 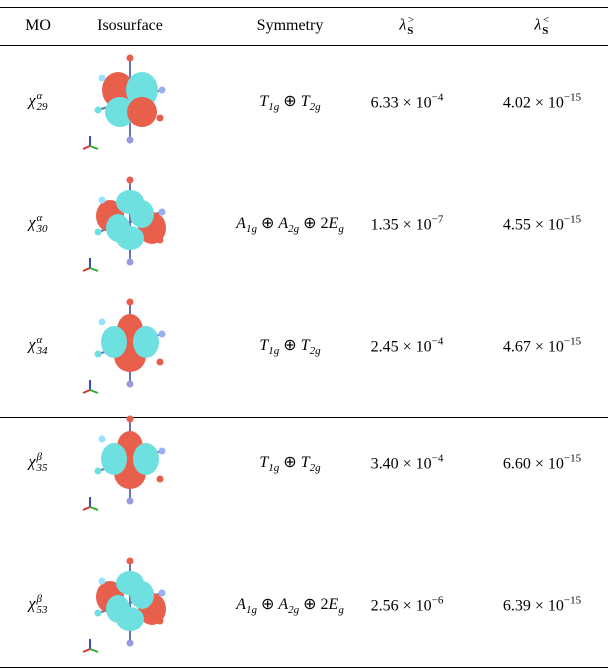 I want to click on header-rule, so click(x=304, y=45).